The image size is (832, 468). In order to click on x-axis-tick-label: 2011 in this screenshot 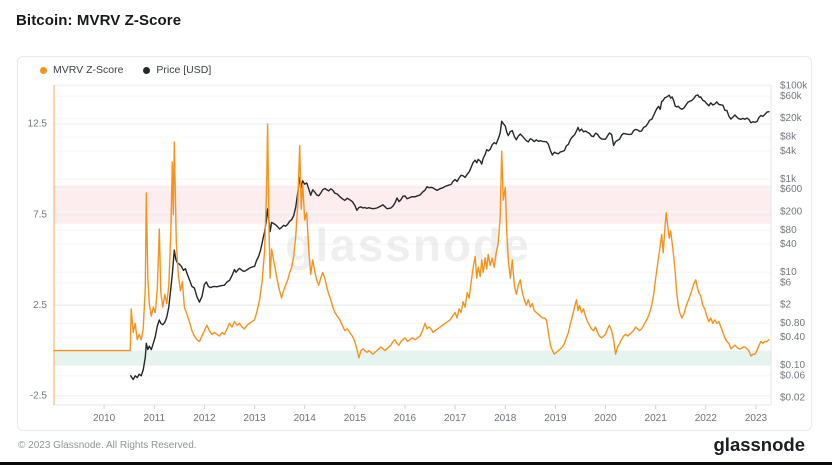, I will do `click(155, 418)`.